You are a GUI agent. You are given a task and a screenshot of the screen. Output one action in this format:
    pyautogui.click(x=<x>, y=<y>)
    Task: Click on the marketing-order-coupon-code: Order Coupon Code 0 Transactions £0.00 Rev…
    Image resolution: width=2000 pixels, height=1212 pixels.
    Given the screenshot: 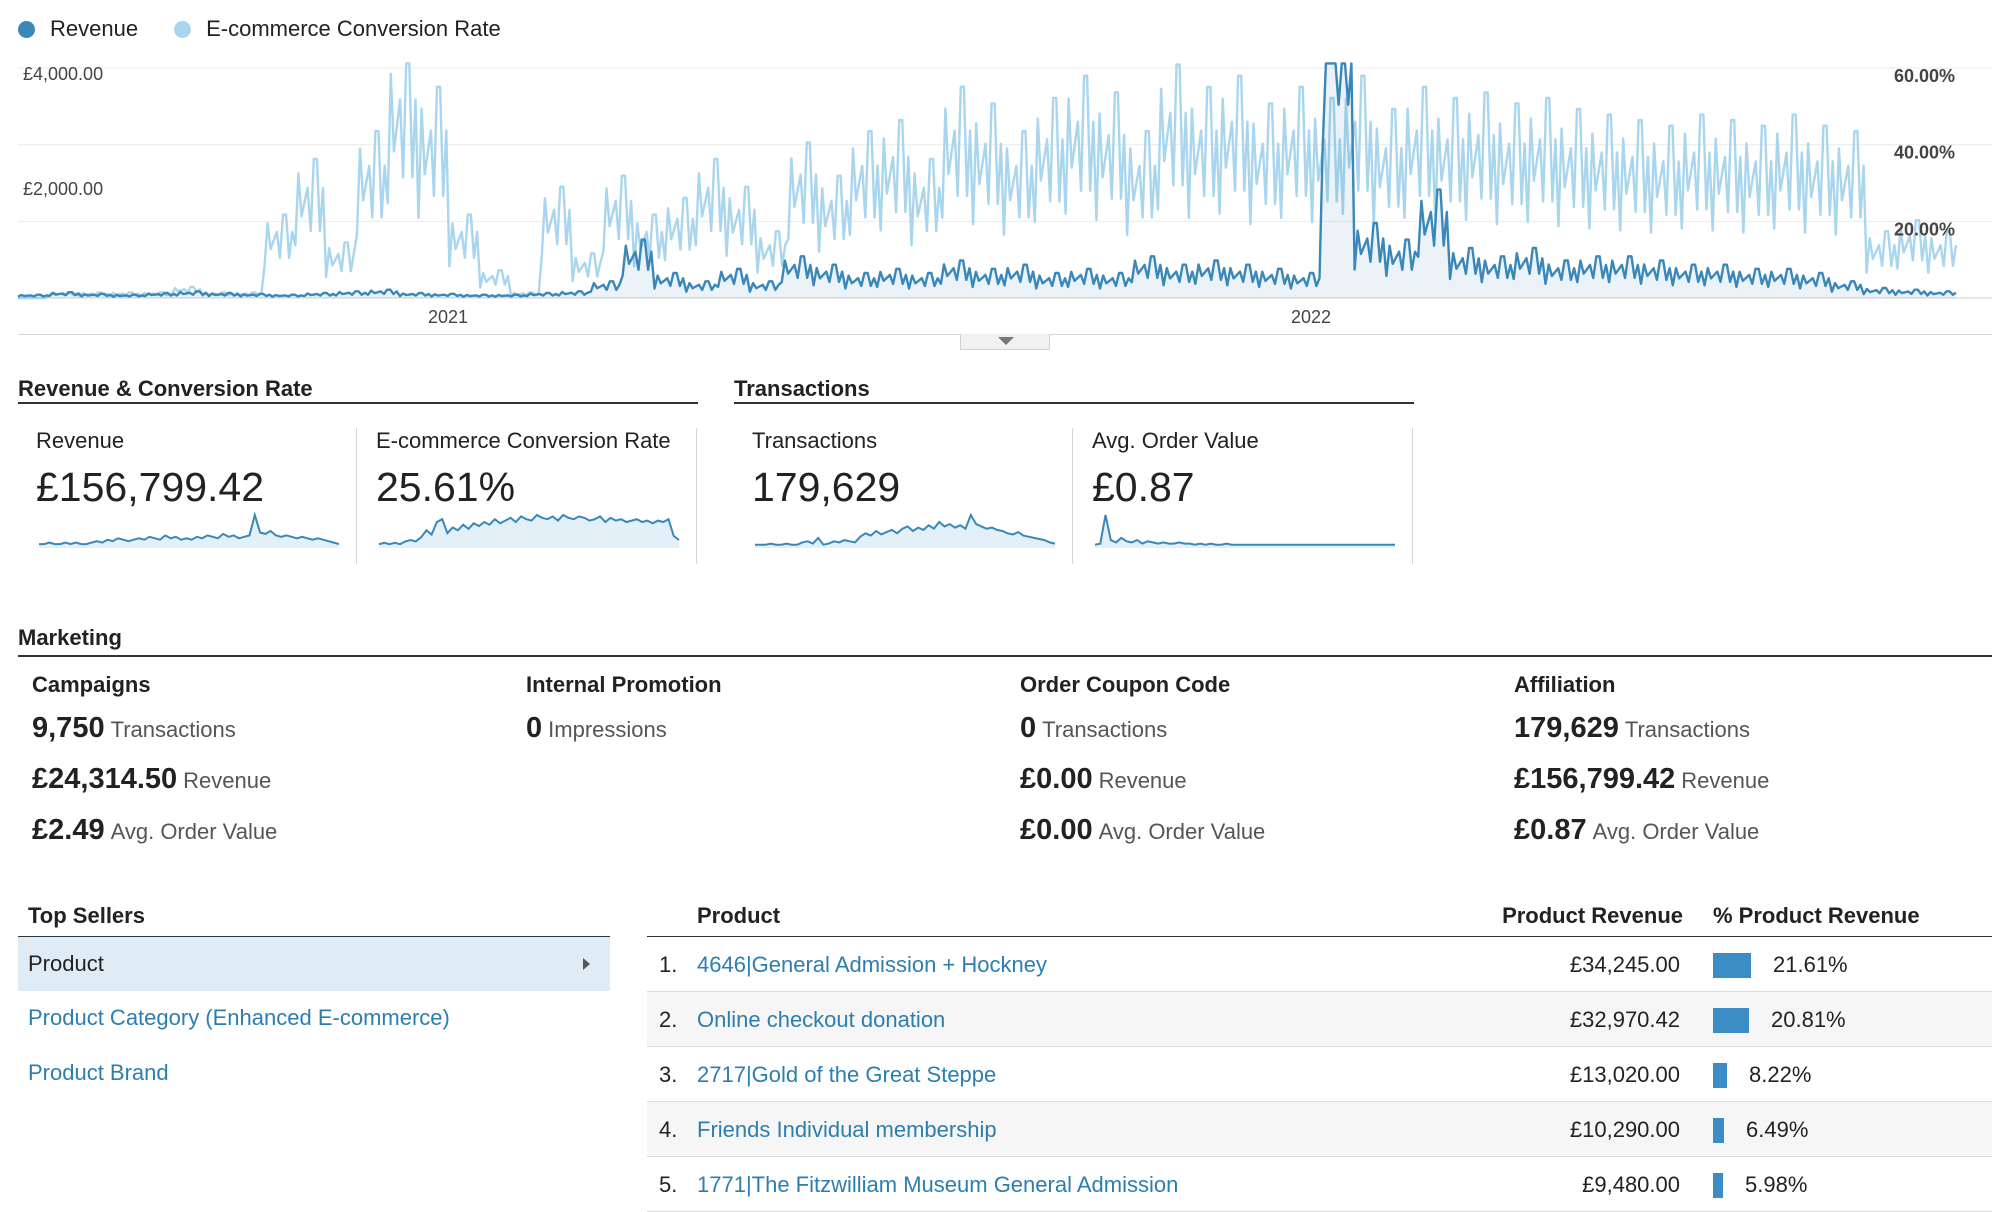 What is the action you would take?
    pyautogui.click(x=1260, y=768)
    